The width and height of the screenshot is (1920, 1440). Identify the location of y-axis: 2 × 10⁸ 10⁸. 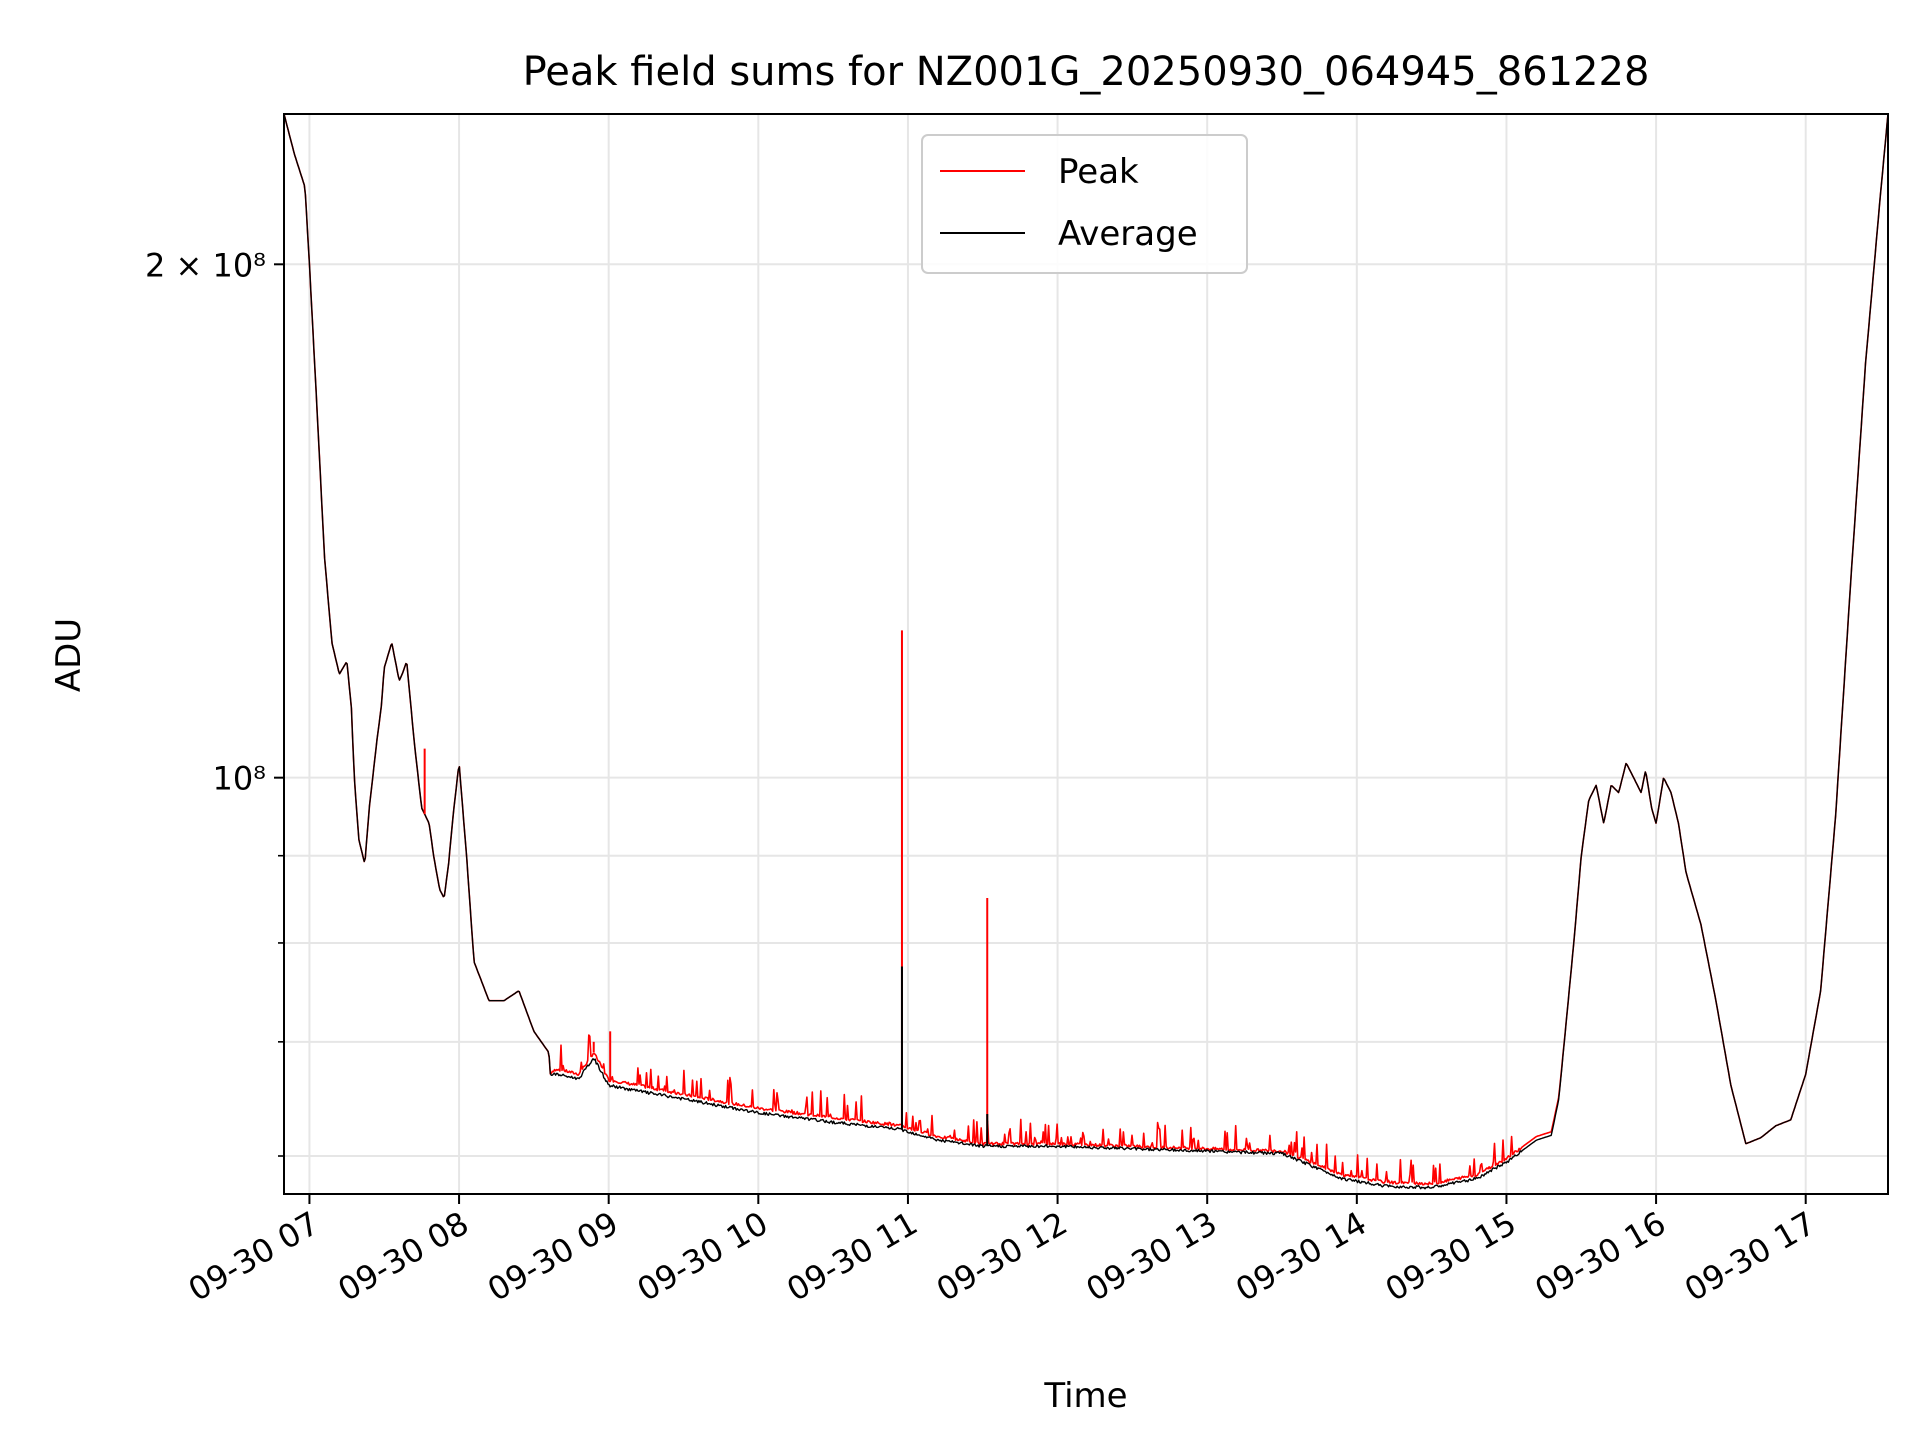
(214, 701).